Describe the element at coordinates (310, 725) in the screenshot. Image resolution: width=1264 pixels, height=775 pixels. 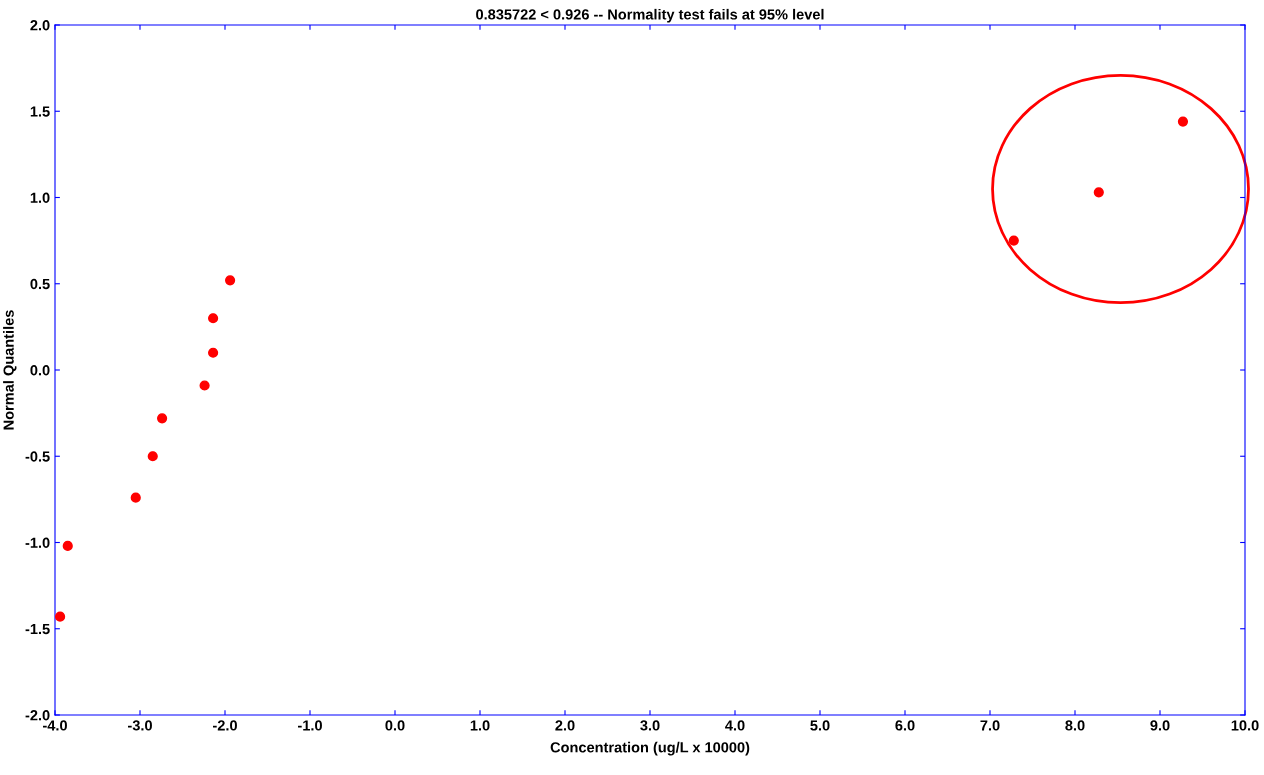
I see `x-tick-label: -1.0` at that location.